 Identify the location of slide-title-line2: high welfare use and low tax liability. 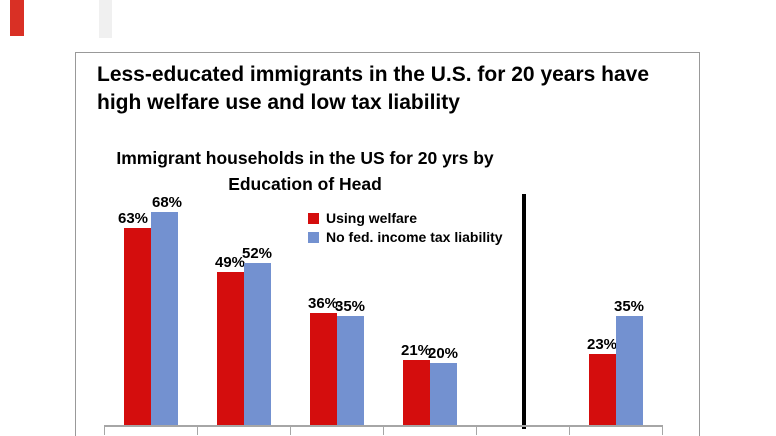
(278, 102).